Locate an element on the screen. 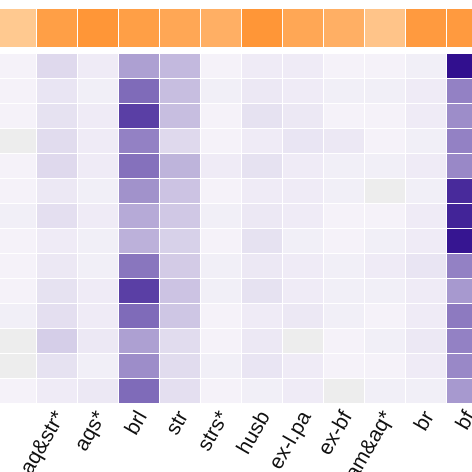  column-label-10: br is located at coordinates (424, 421).